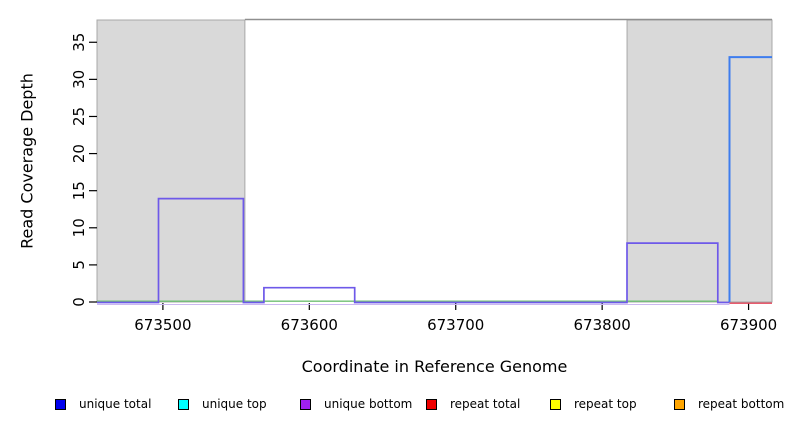  Describe the element at coordinates (679, 404) in the screenshot. I see `repeat-bottom-swatch-icon` at that location.